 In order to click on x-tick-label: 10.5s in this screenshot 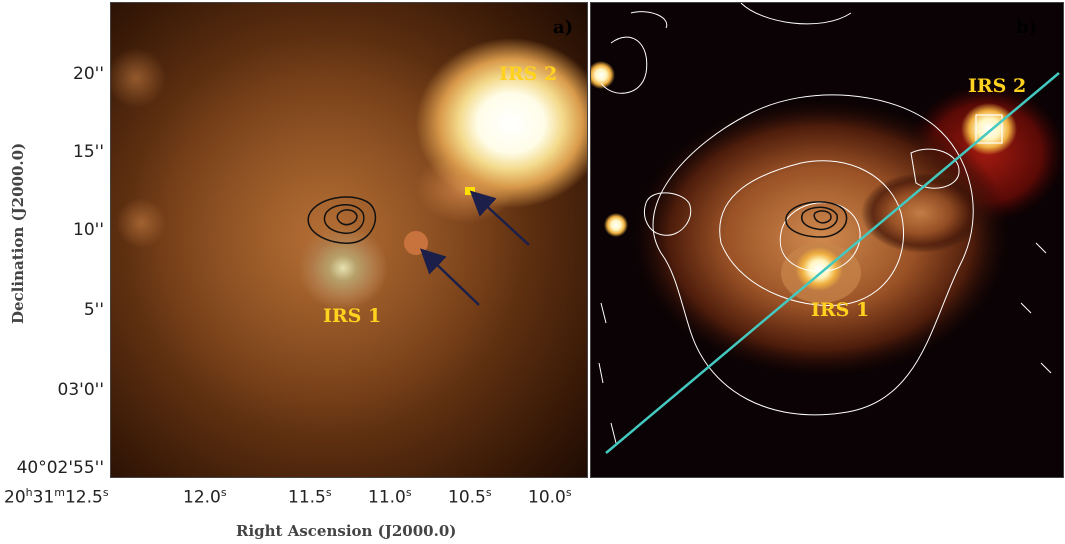, I will do `click(470, 497)`.